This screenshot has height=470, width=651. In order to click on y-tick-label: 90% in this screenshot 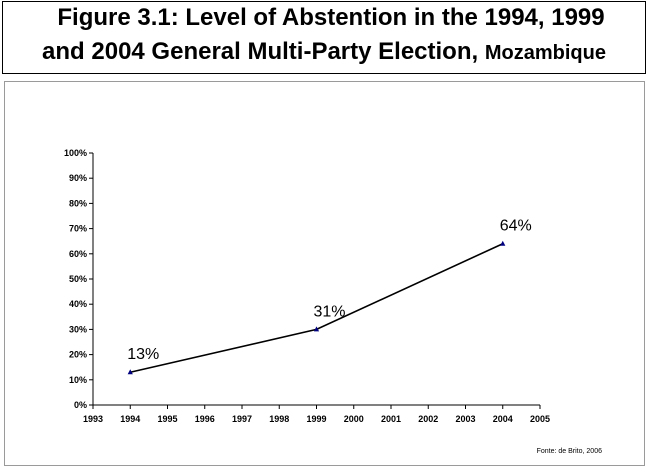, I will do `click(78, 178)`.